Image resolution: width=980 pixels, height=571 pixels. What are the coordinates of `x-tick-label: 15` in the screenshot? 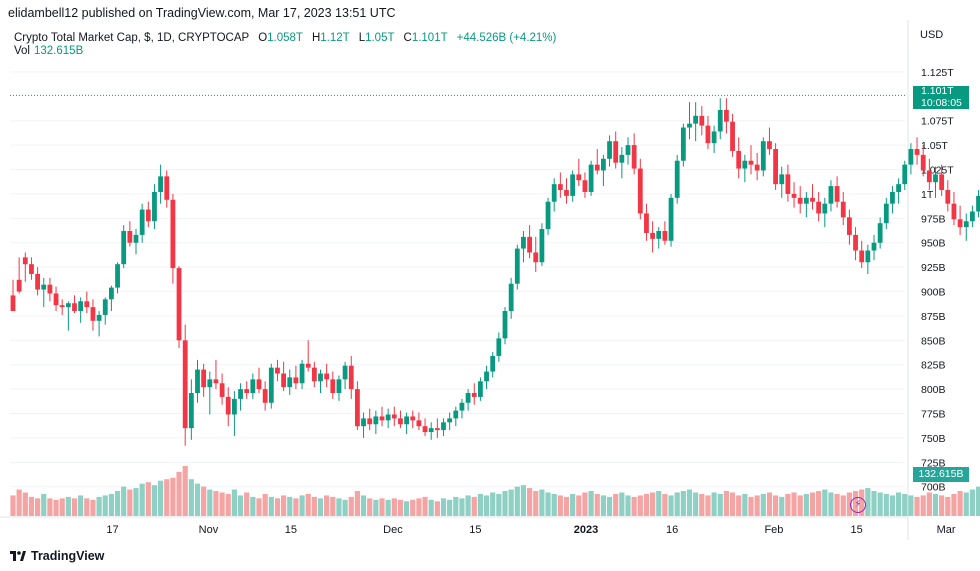 It's located at (475, 530).